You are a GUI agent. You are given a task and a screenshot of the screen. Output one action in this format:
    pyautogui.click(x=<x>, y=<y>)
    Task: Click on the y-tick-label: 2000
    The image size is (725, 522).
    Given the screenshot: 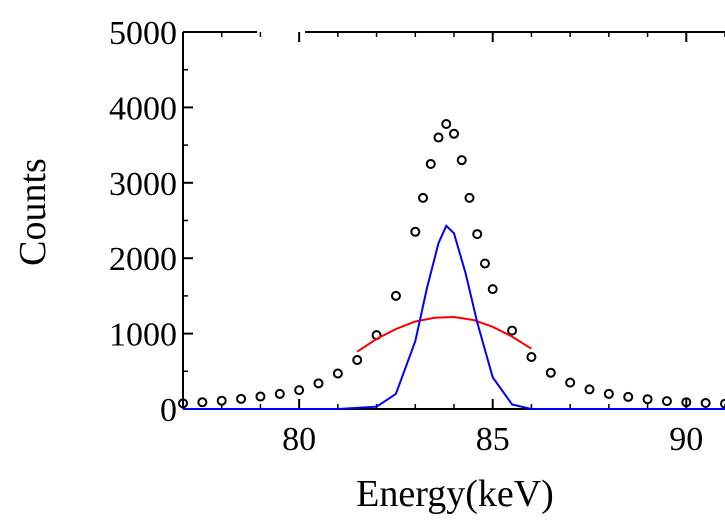 What is the action you would take?
    pyautogui.click(x=143, y=259)
    